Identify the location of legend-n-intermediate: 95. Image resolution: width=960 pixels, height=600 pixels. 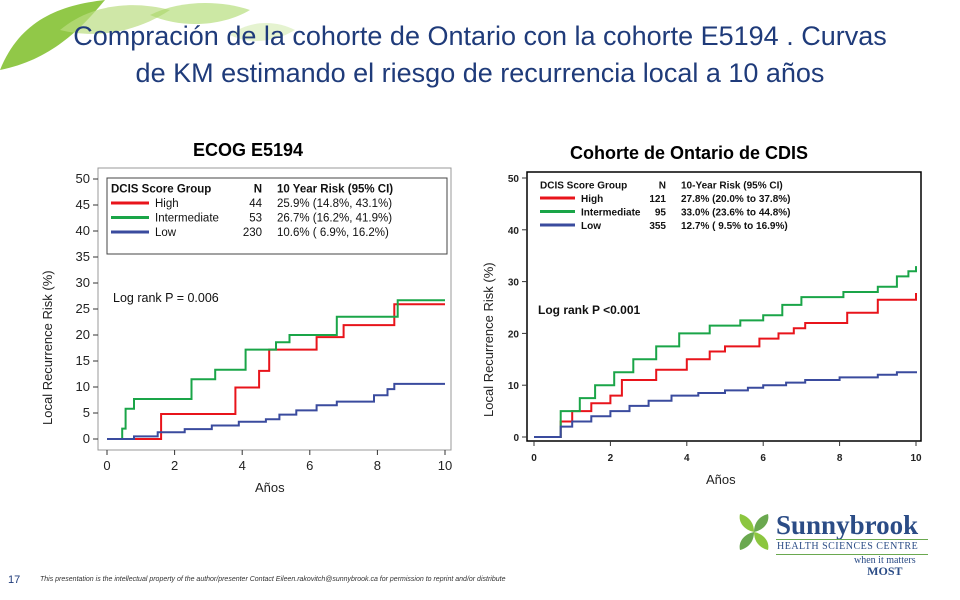
(661, 213).